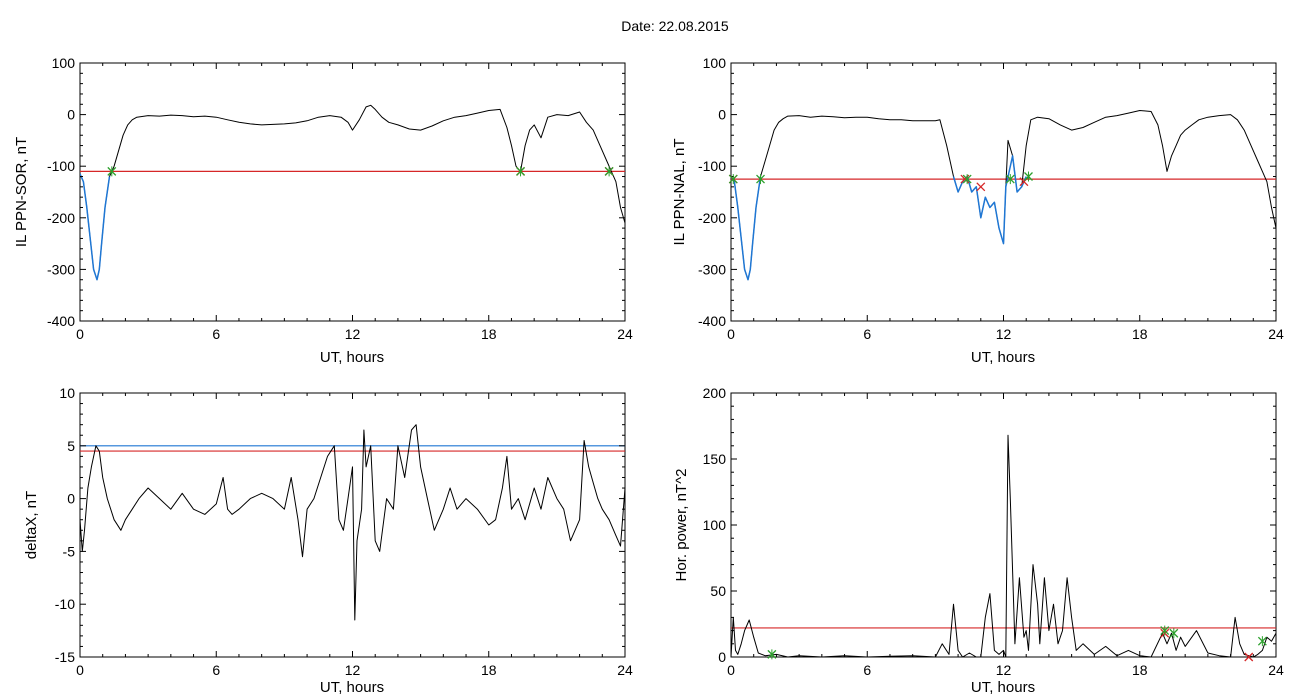 Image resolution: width=1300 pixels, height=700 pixels. I want to click on figure-title: Date: 22.08.2015, so click(675, 26).